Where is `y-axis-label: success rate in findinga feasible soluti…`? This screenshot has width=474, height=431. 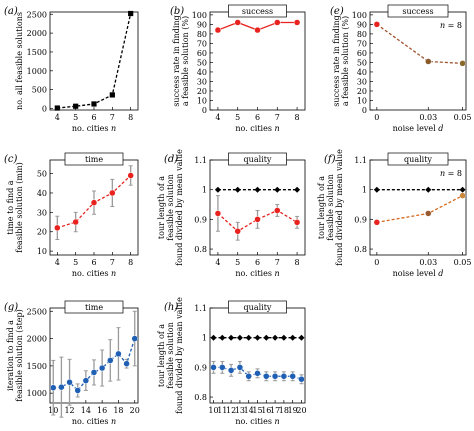 y-axis-label: success rate in findinga feasible soluti… is located at coordinates (341, 61).